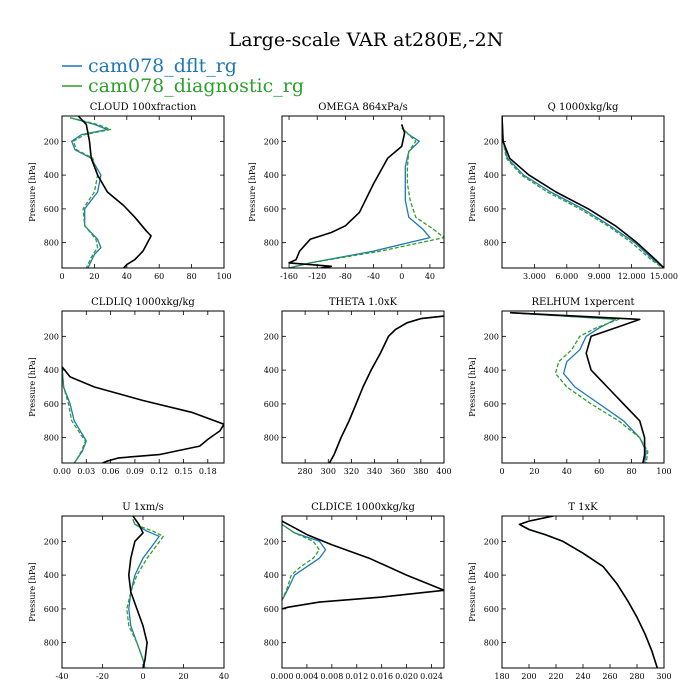 Image resolution: width=700 pixels, height=700 pixels. Describe the element at coordinates (555, 676) in the screenshot. I see `x-tick-label: 220` at that location.